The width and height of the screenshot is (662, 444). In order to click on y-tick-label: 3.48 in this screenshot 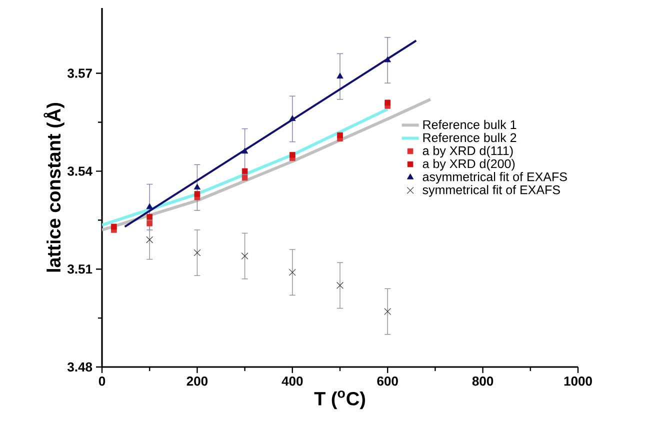, I will do `click(79, 367)`.